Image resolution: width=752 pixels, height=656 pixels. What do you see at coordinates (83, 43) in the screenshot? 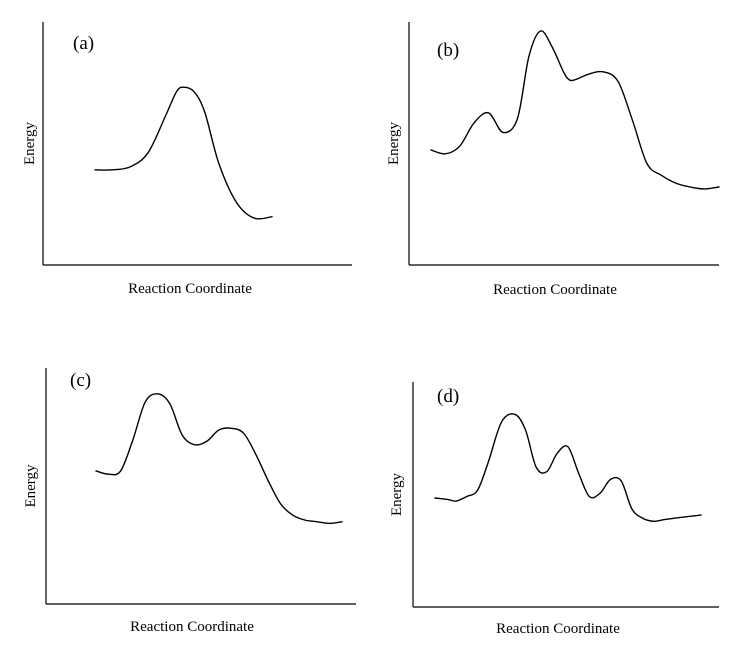
I see `panel-label: (a)` at bounding box center [83, 43].